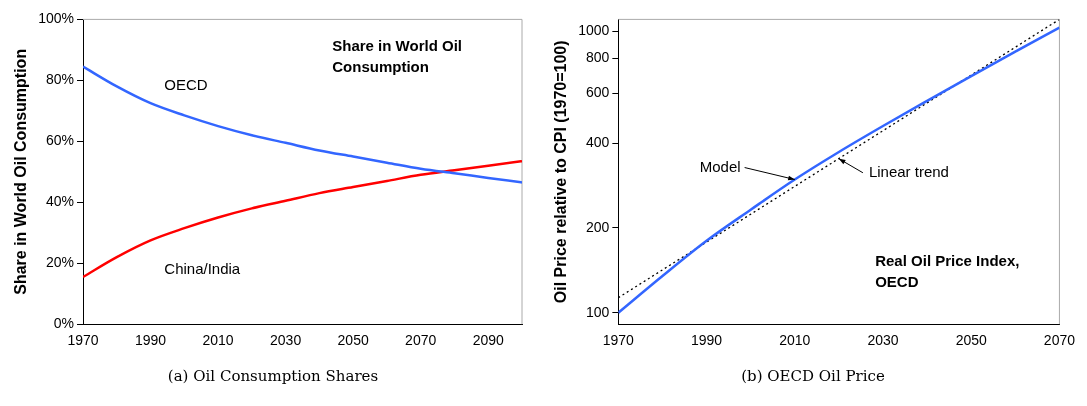 The image size is (1087, 406). Describe the element at coordinates (597, 226) in the screenshot. I see `y-tick-label: 200` at that location.